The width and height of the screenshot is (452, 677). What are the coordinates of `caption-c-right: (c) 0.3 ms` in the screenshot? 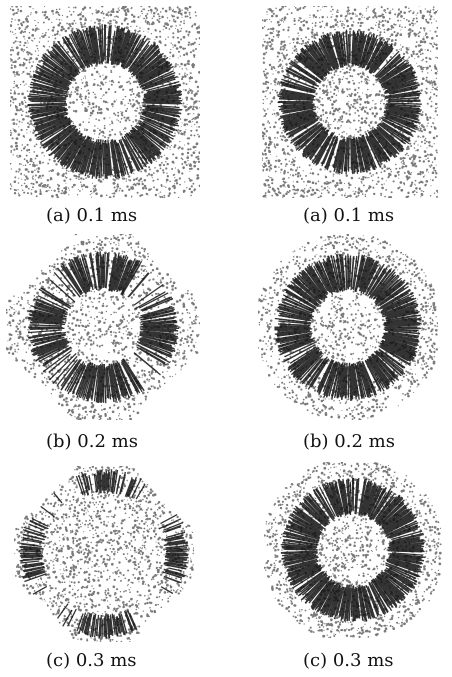 It's located at (348, 660).